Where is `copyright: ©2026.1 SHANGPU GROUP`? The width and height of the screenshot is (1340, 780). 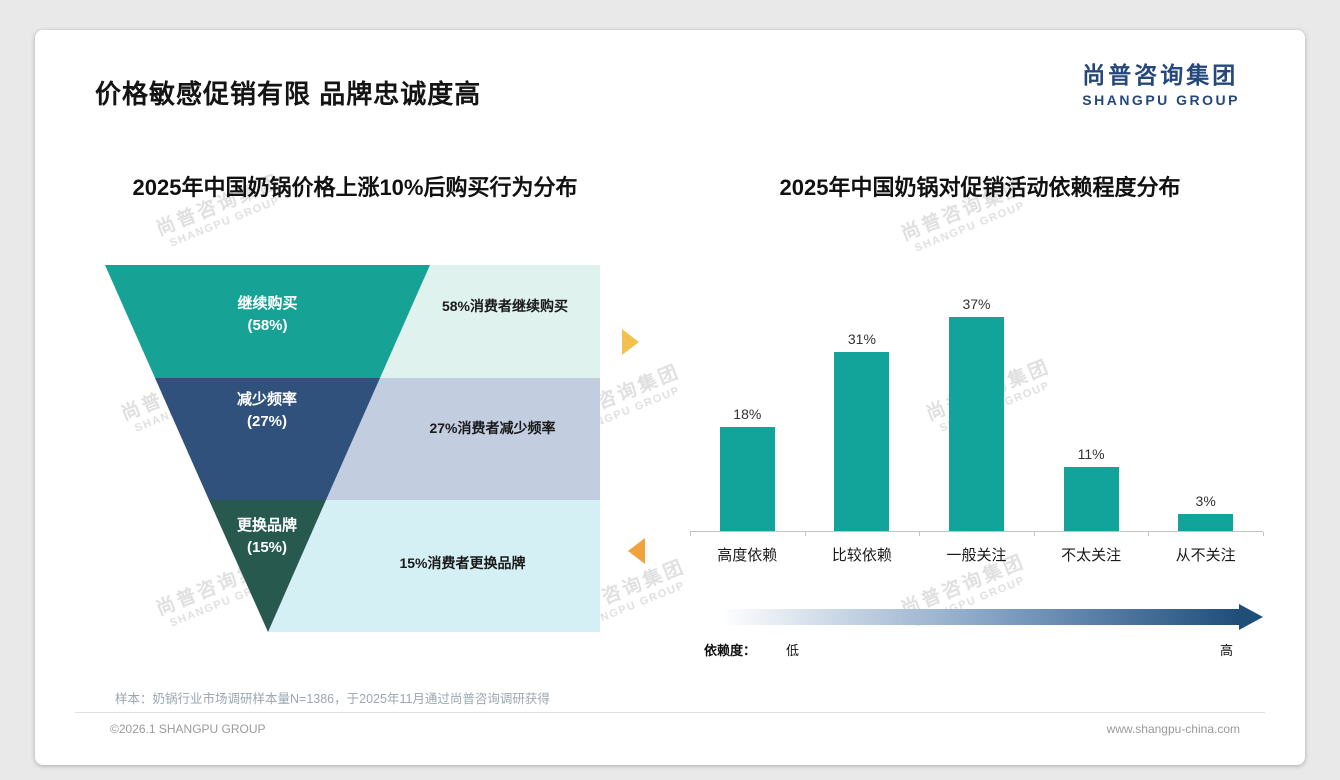 copyright: ©2026.1 SHANGPU GROUP is located at coordinates (188, 729).